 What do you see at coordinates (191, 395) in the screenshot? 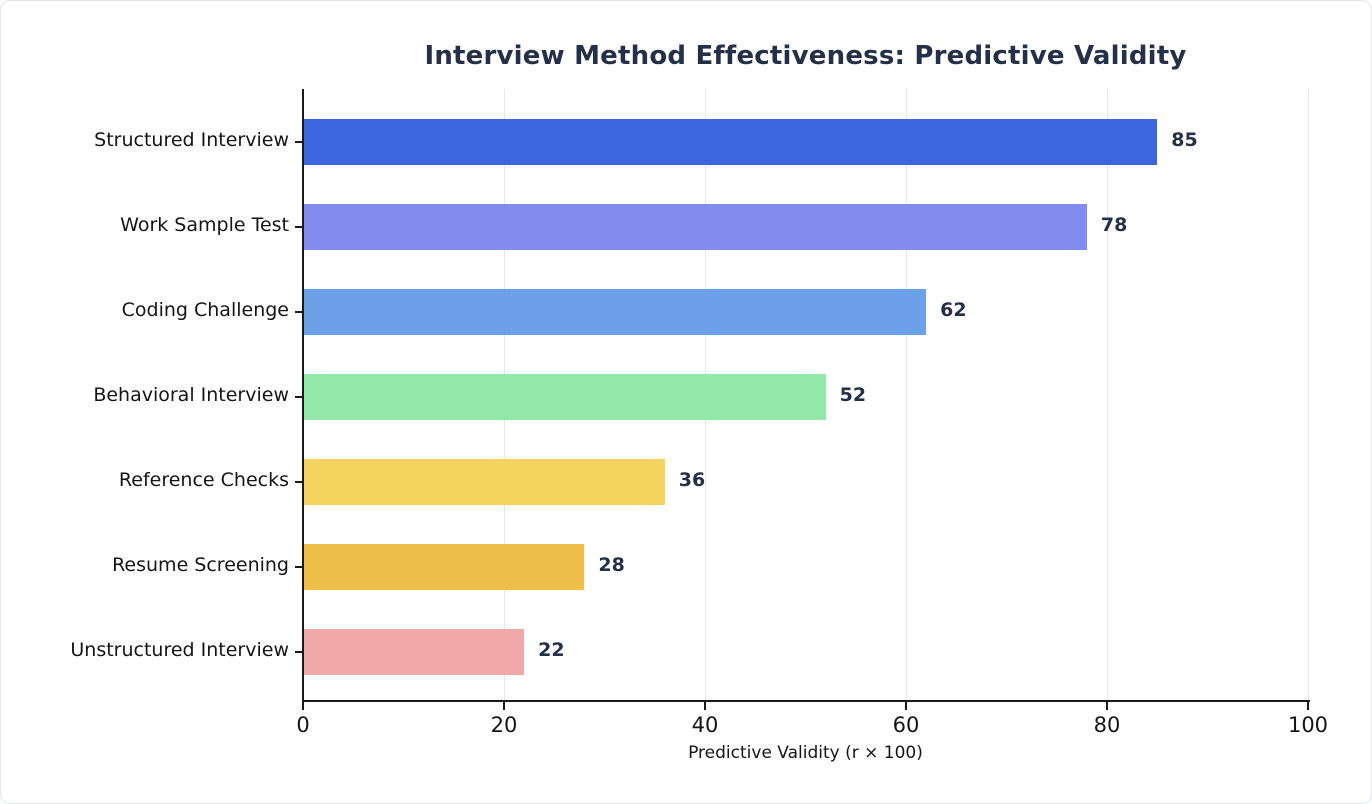
I see `category-label: Behavioral Interview` at bounding box center [191, 395].